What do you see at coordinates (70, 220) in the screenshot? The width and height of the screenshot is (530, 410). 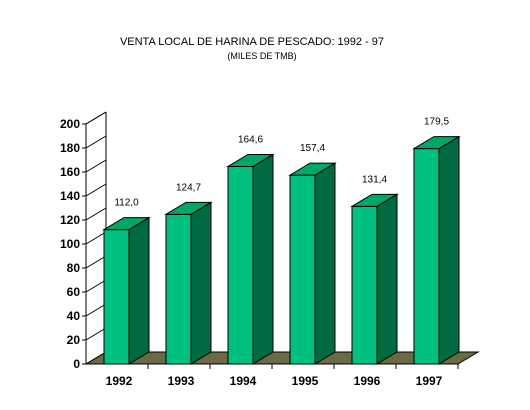 I see `y-tick-label: 120` at bounding box center [70, 220].